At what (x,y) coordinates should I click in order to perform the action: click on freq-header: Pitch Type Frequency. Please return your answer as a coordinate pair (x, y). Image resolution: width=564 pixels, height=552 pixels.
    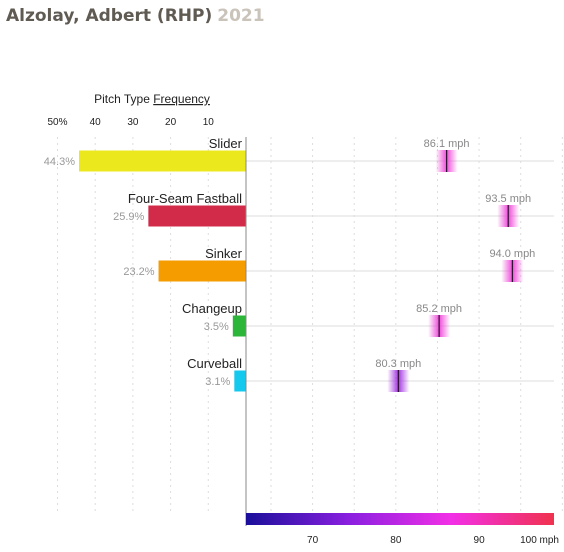
    Looking at the image, I should click on (152, 99).